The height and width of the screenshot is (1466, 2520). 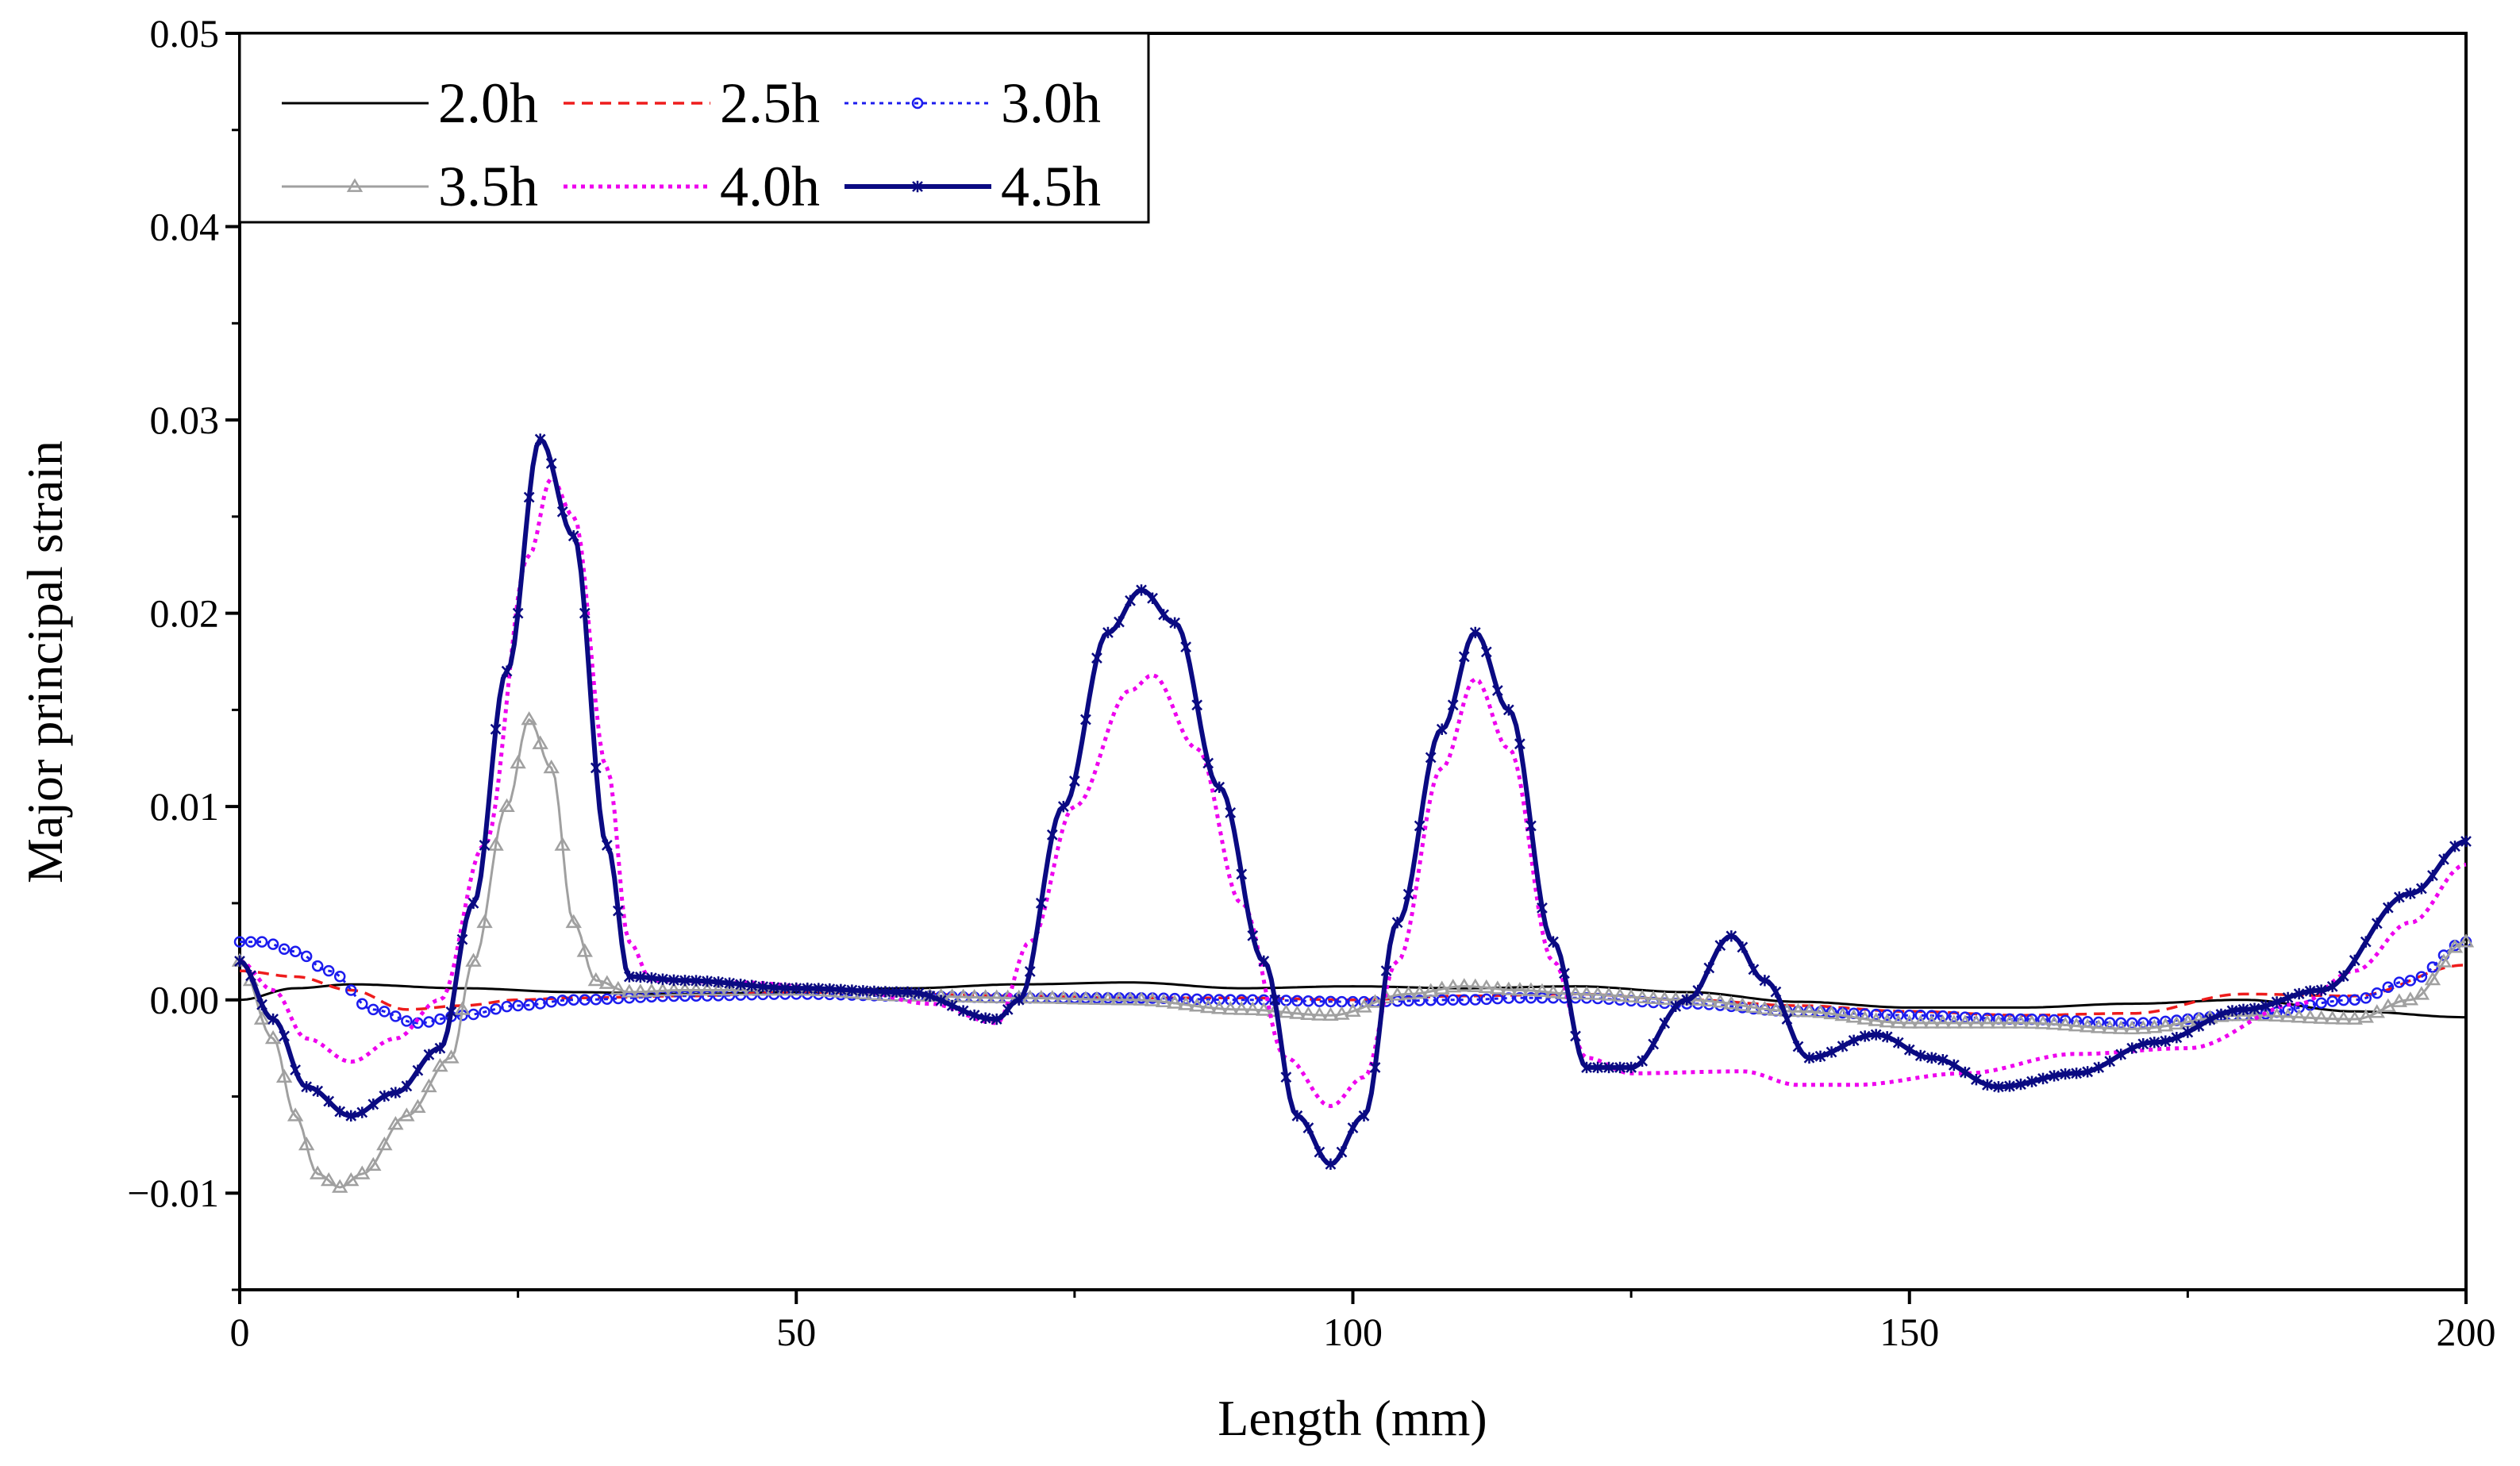 I want to click on series-line, so click(x=1352, y=1000).